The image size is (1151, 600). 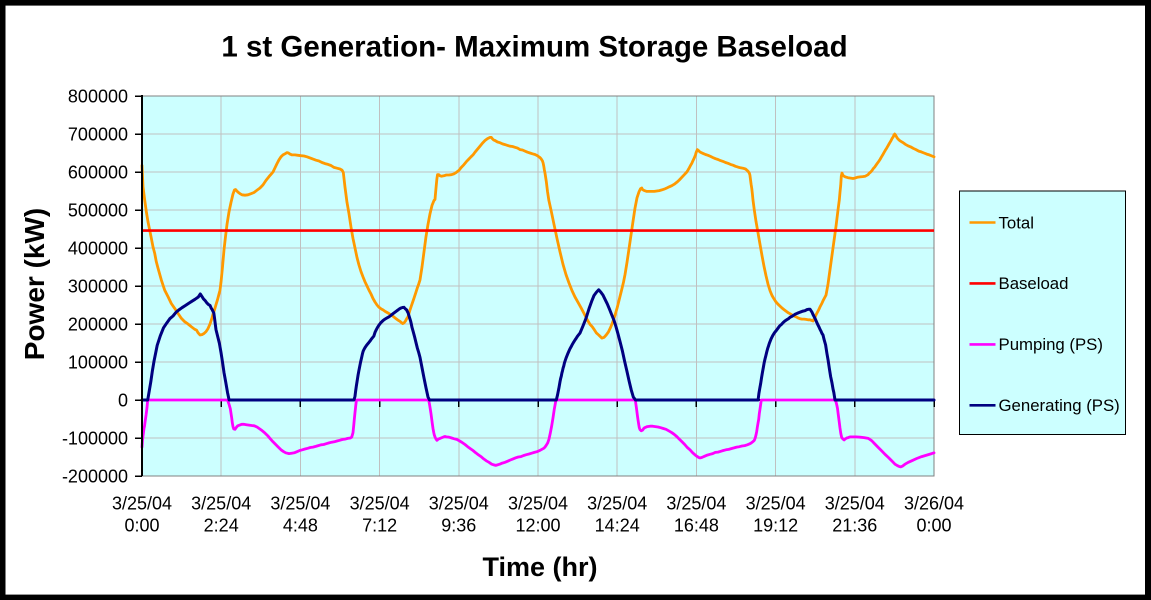 What do you see at coordinates (123, 401) in the screenshot?
I see `svg-text: 0` at bounding box center [123, 401].